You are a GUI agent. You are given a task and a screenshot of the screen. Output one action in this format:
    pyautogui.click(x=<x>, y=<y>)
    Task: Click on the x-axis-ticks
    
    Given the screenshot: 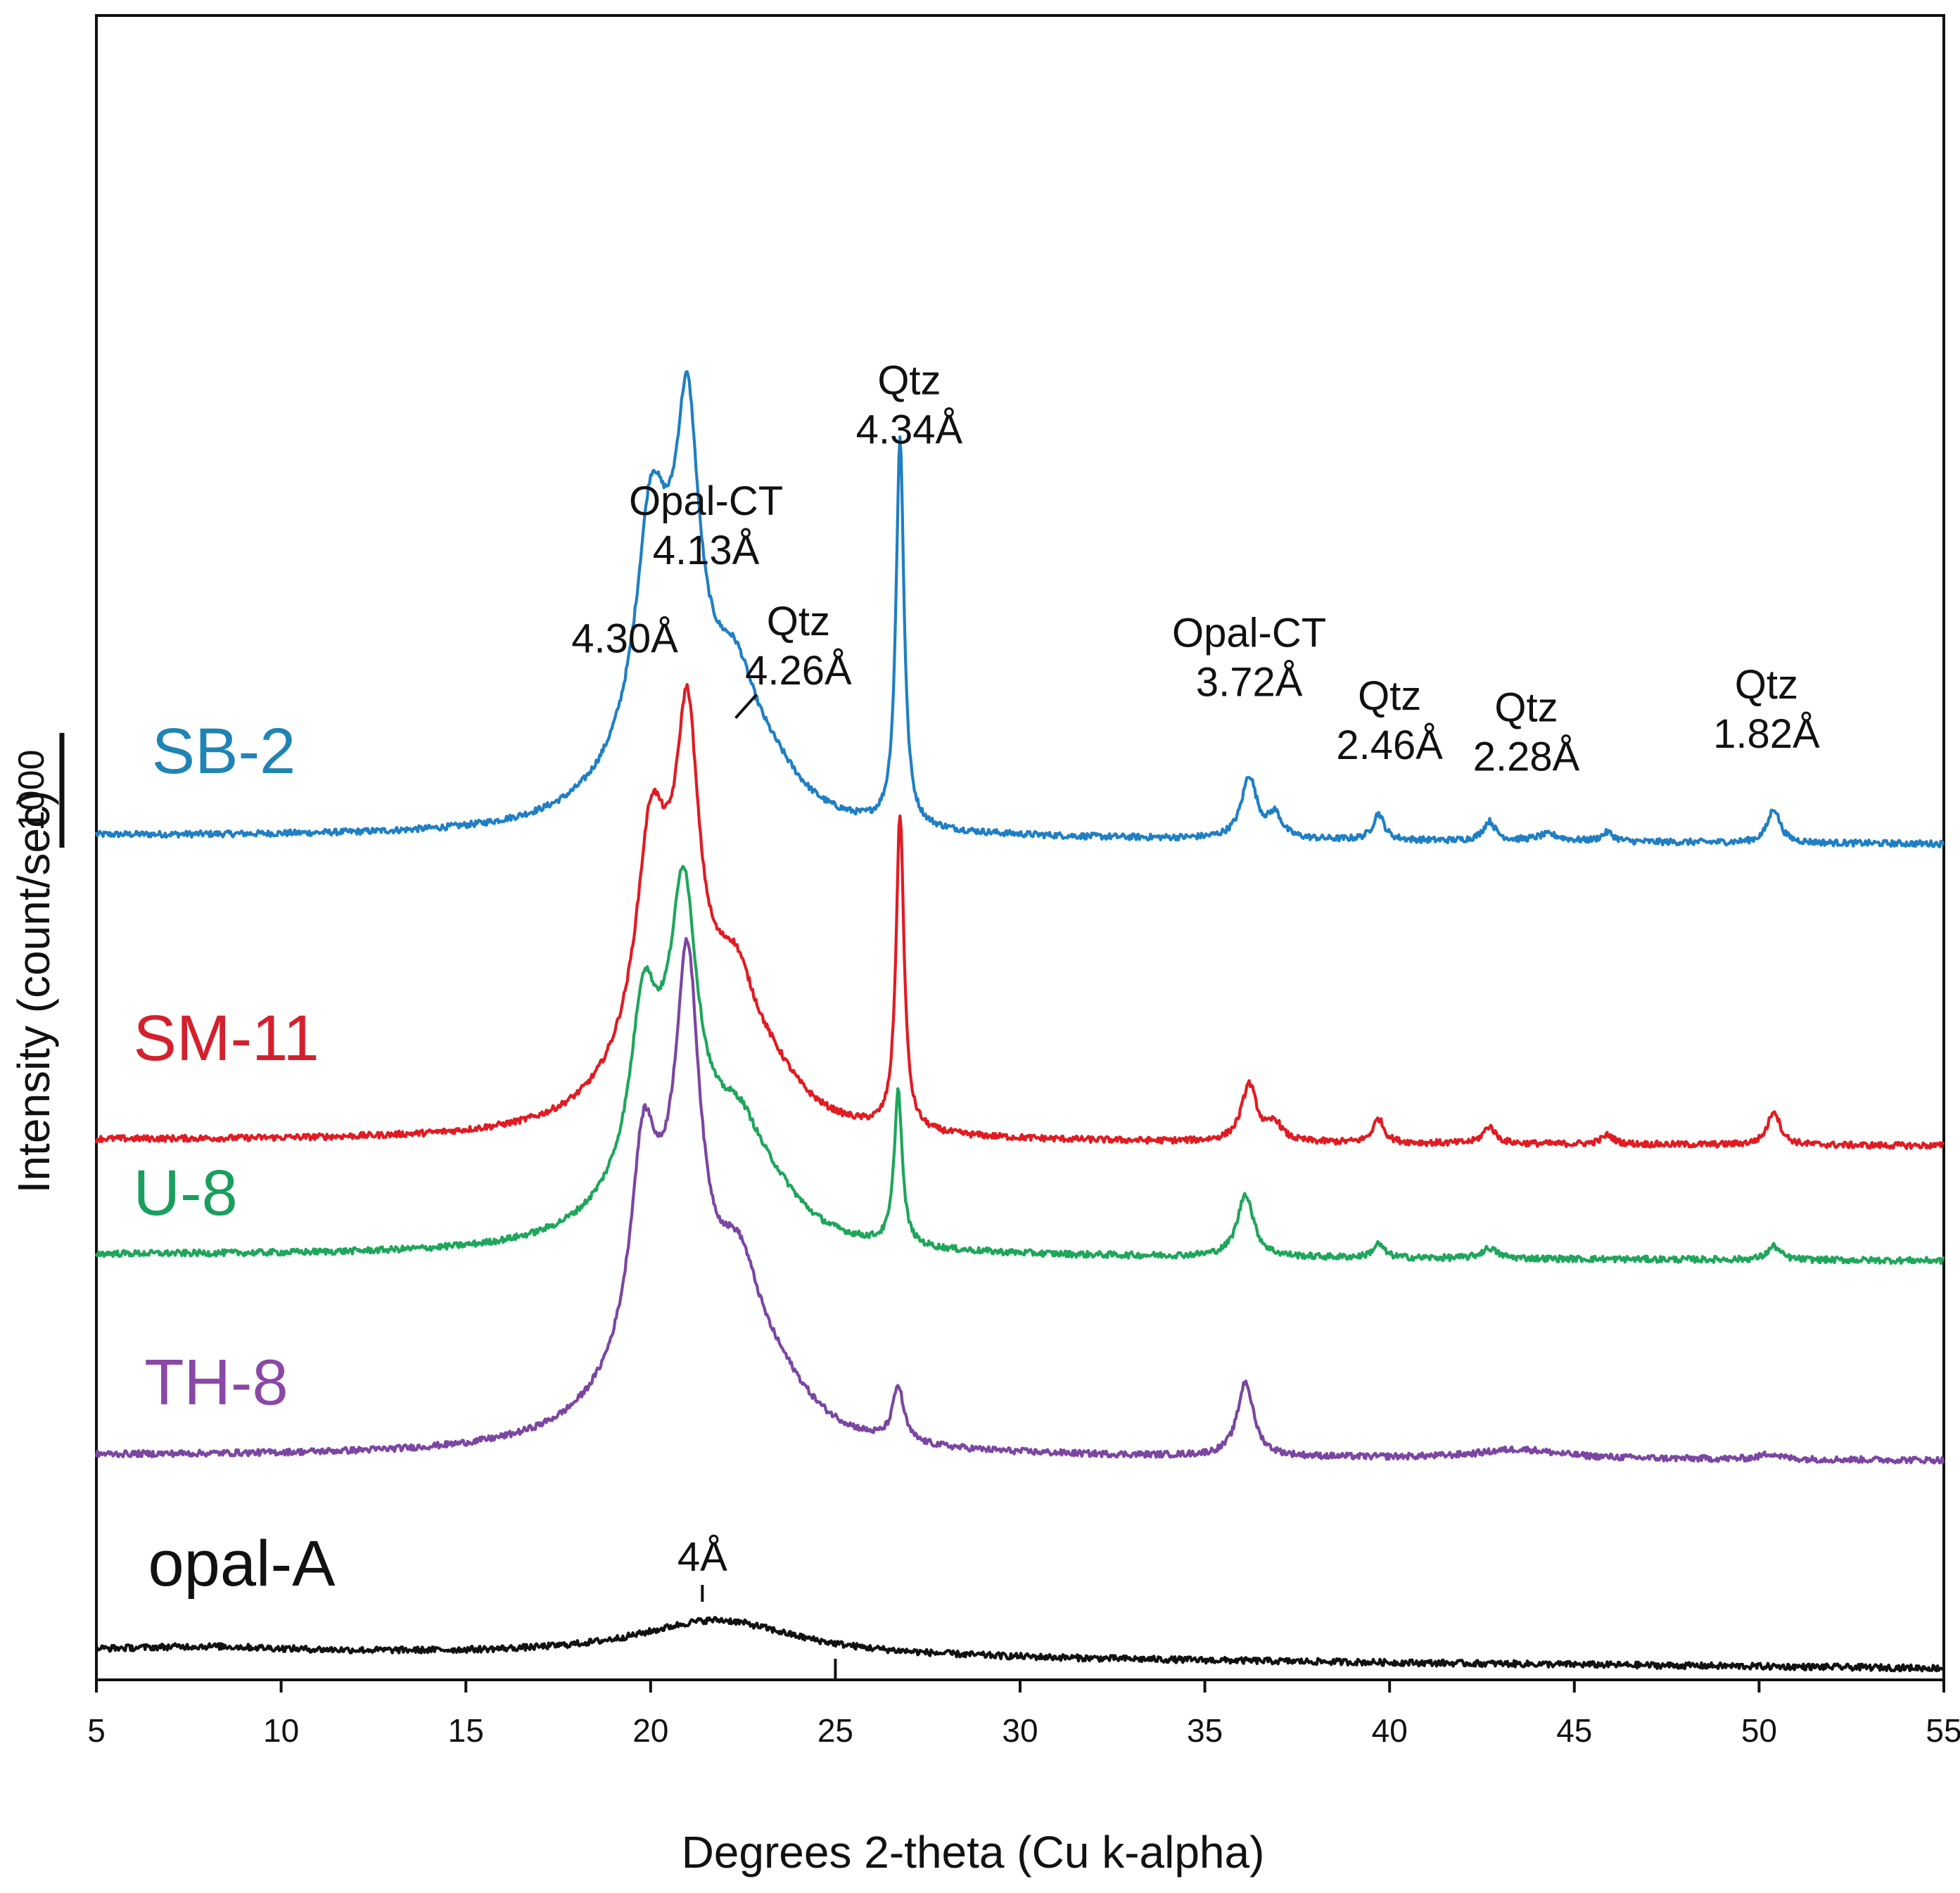 What is the action you would take?
    pyautogui.click(x=1020, y=1676)
    